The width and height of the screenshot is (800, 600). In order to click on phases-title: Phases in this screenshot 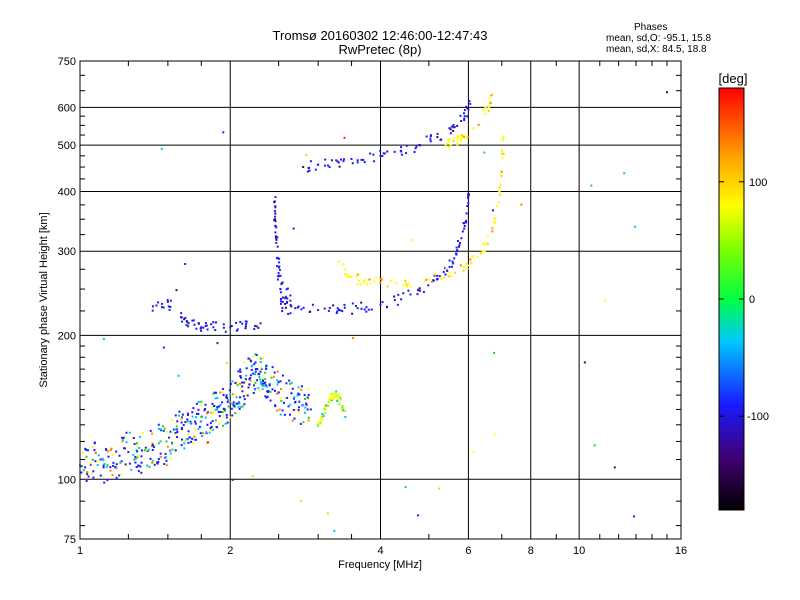, I will do `click(651, 27)`.